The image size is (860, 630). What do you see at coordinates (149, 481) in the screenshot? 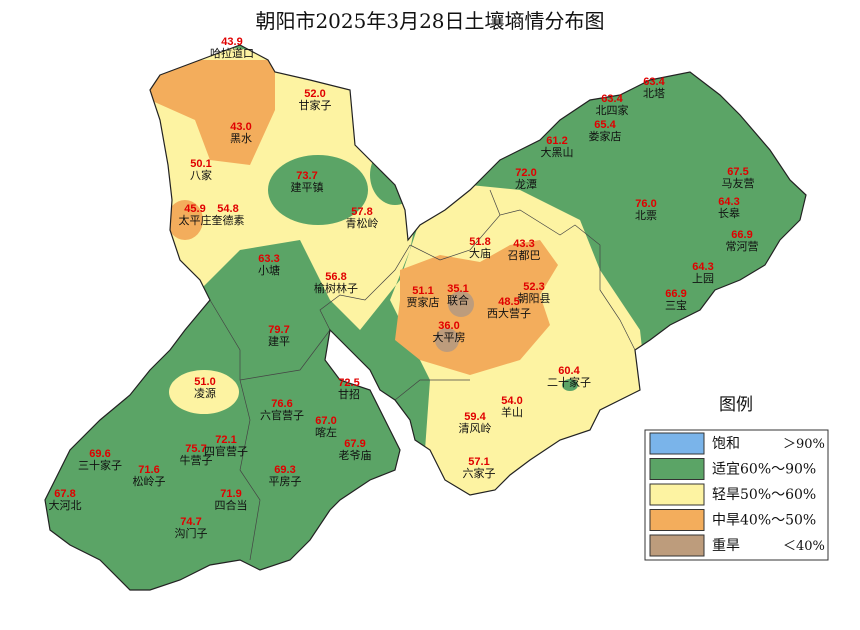
I see `station-name: 松岭子` at bounding box center [149, 481].